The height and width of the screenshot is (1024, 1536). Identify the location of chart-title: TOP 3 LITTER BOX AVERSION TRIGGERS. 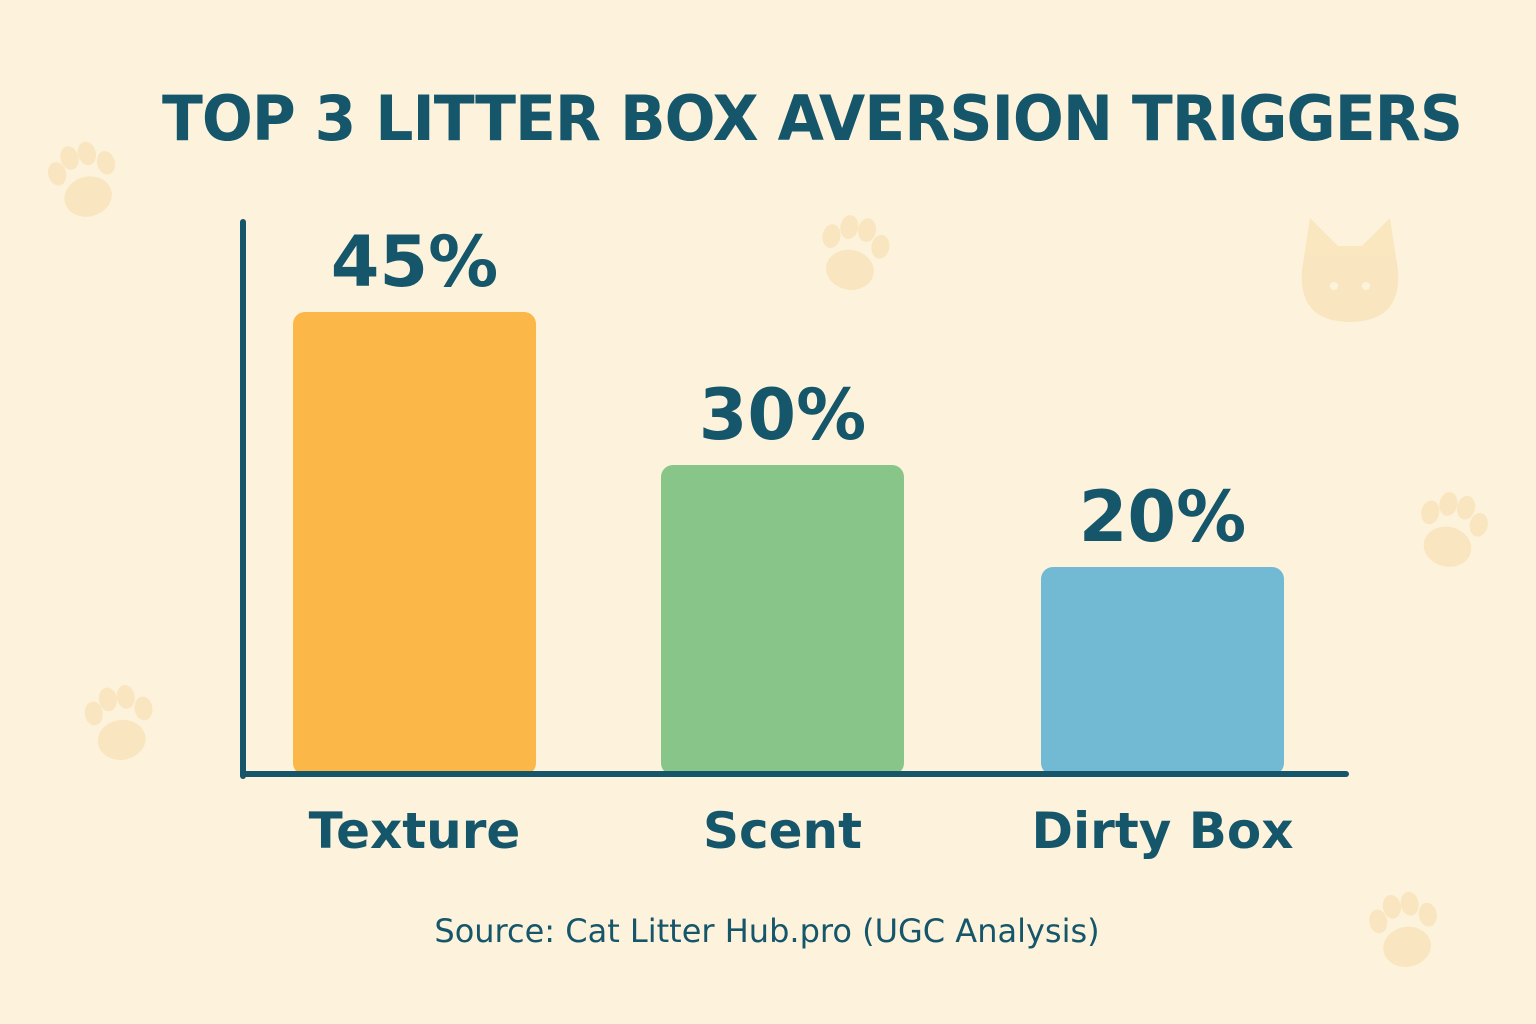
(812, 118).